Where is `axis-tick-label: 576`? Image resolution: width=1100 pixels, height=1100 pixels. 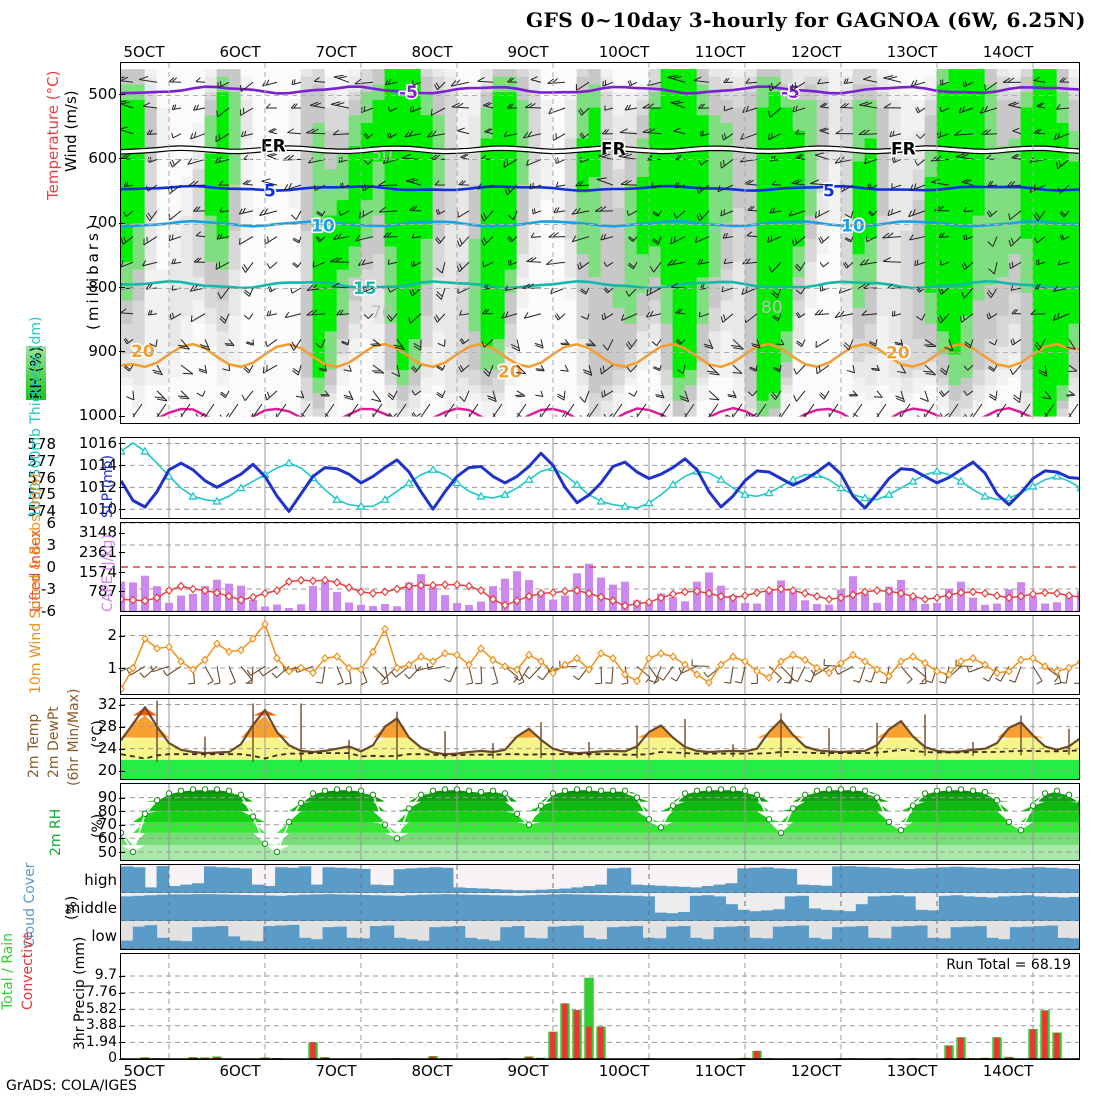 axis-tick-label: 576 is located at coordinates (41, 477).